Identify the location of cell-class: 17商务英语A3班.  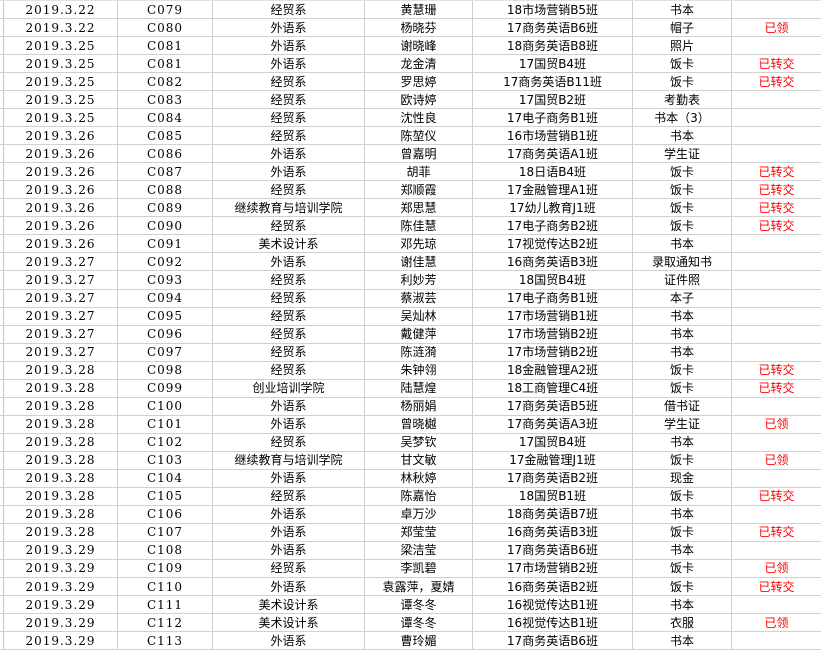
(553, 424).